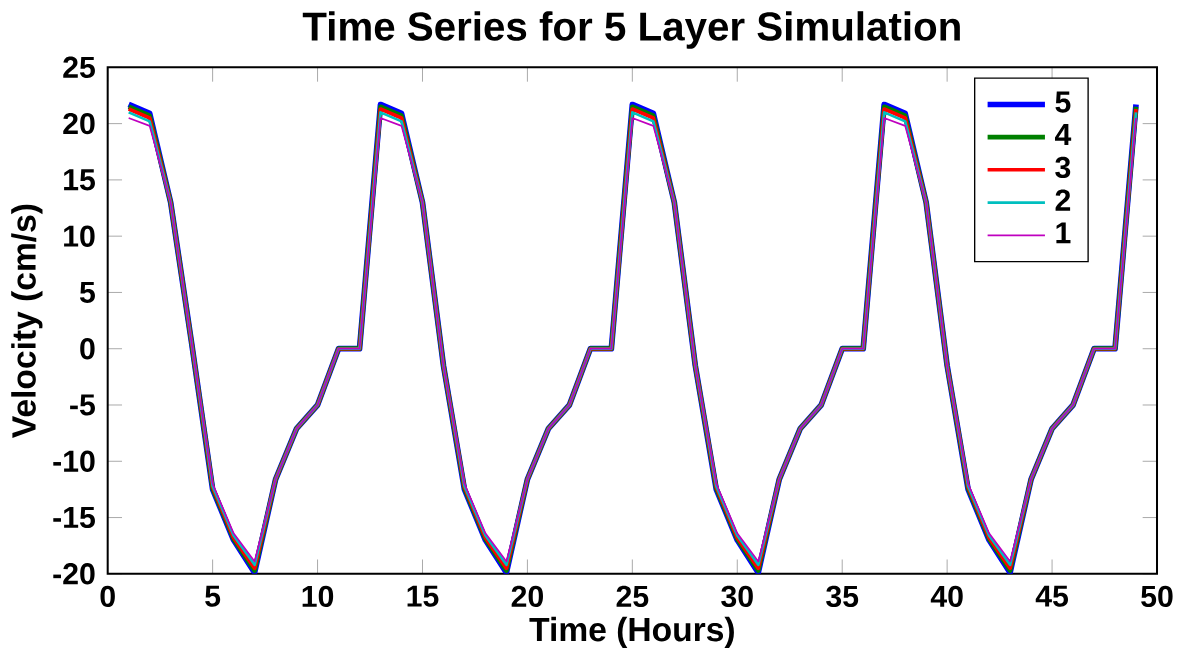 The width and height of the screenshot is (1185, 659). Describe the element at coordinates (1052, 596) in the screenshot. I see `x-tick-label: 45` at that location.